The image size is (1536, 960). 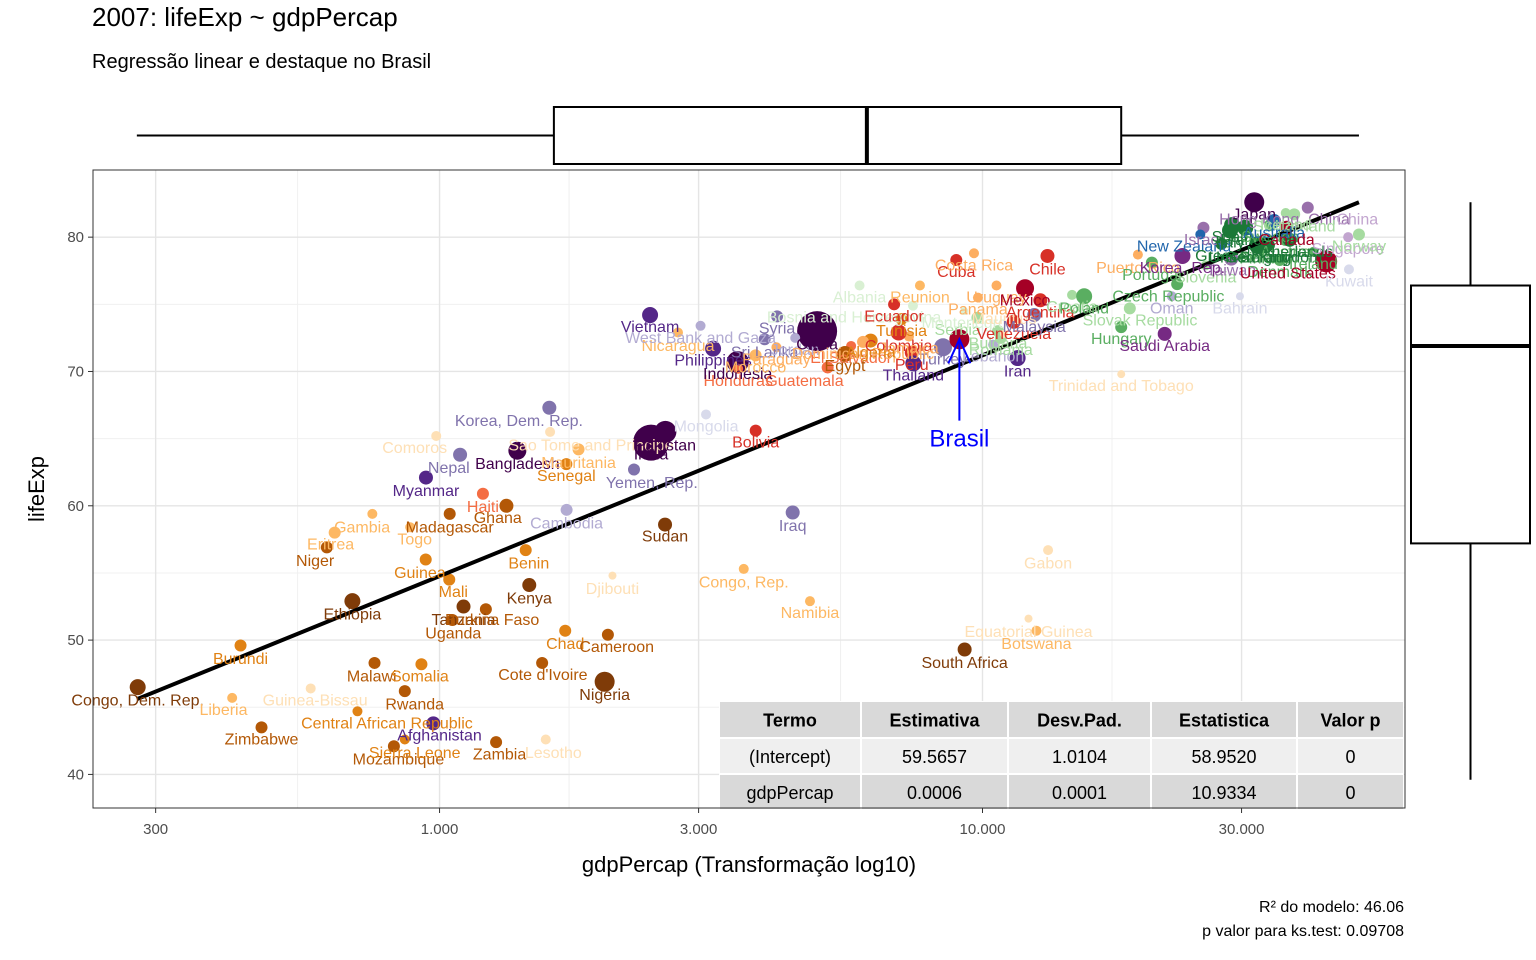 What do you see at coordinates (765, 353) in the screenshot?
I see `country-label: Sri Lanka` at bounding box center [765, 353].